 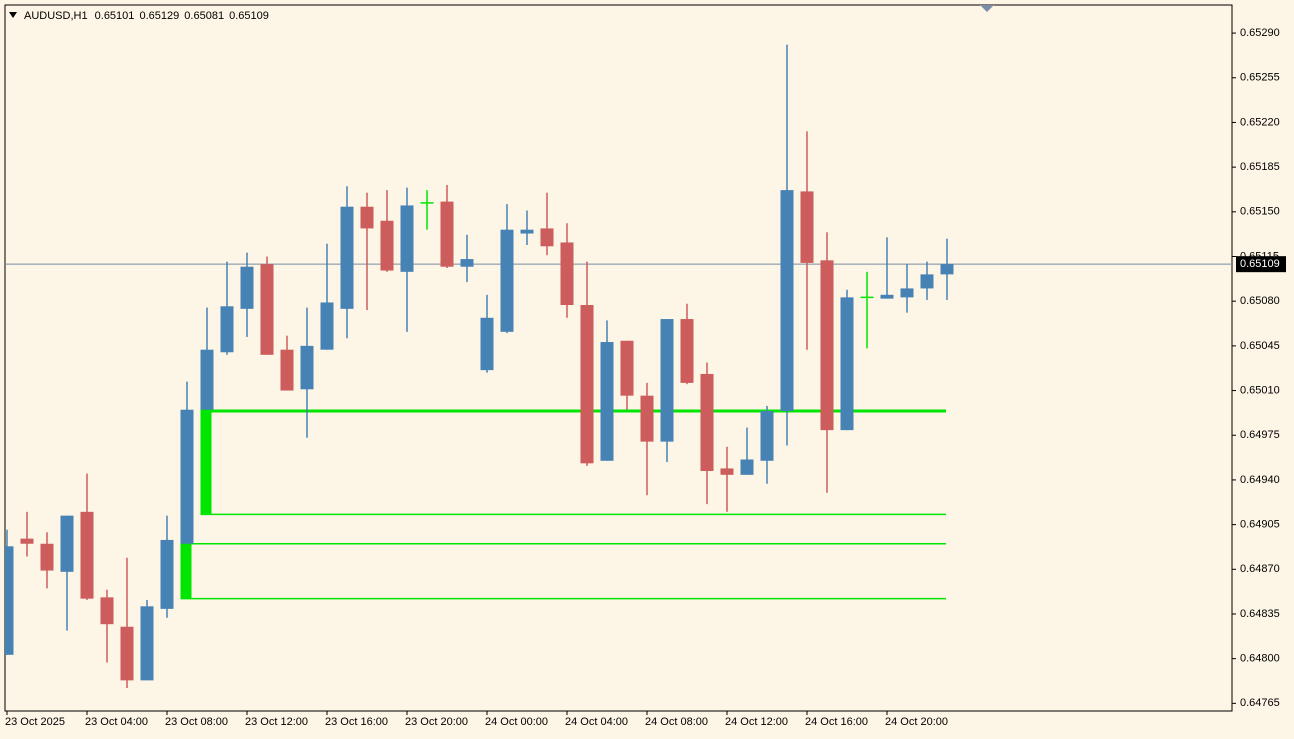 What do you see at coordinates (276, 722) in the screenshot?
I see `x-tick-label: 23 Oct 12:00` at bounding box center [276, 722].